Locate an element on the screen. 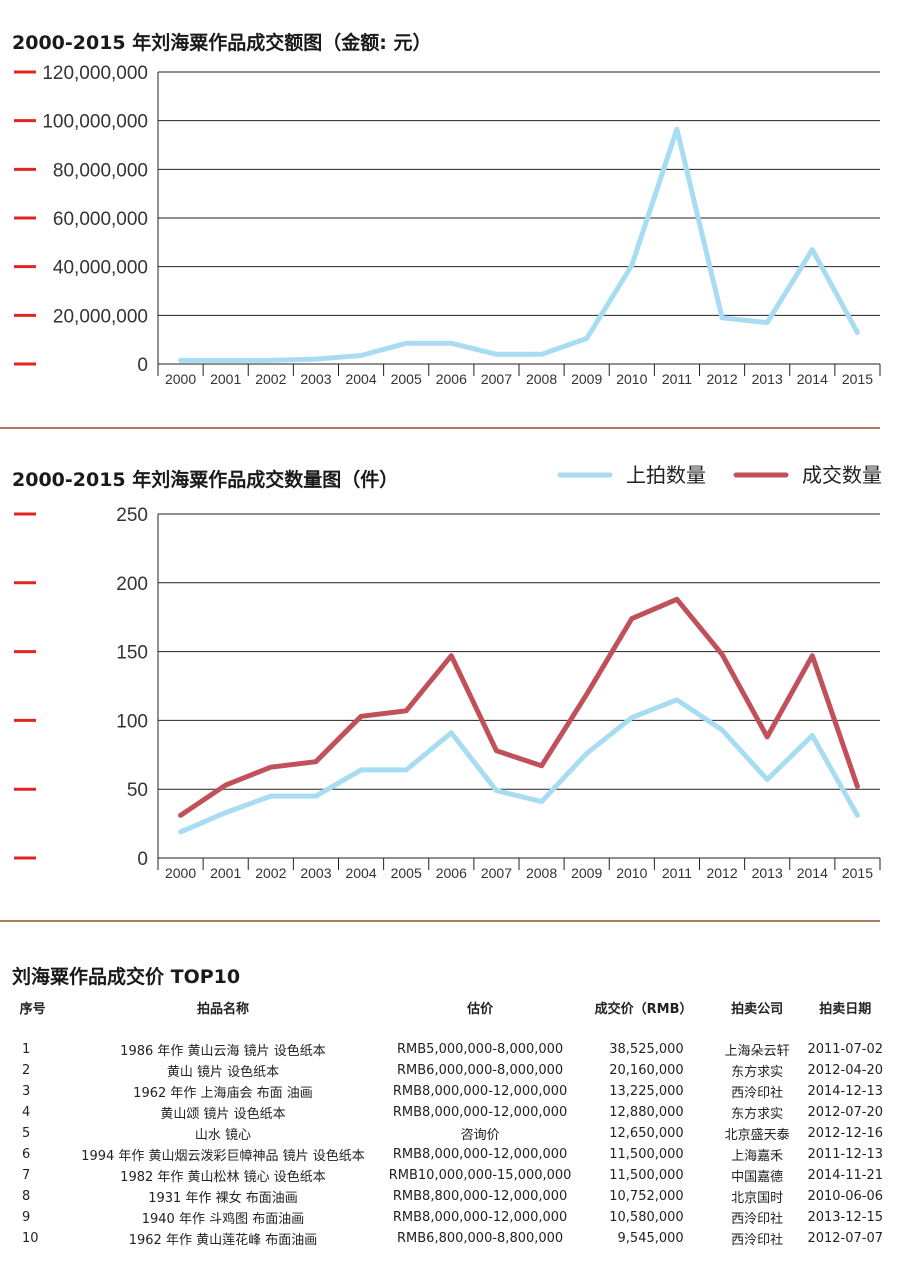  cell-name: 1994 年作 黄山烟云泼彩巨幛神品 镜片 设色纸本 is located at coordinates (223, 1156).